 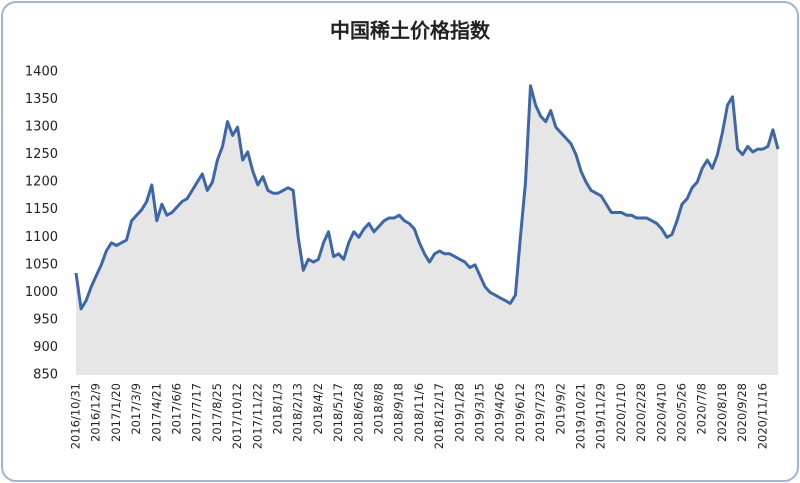 What do you see at coordinates (197, 412) in the screenshot?
I see `x-tick-label: 2017/7/17` at bounding box center [197, 412].